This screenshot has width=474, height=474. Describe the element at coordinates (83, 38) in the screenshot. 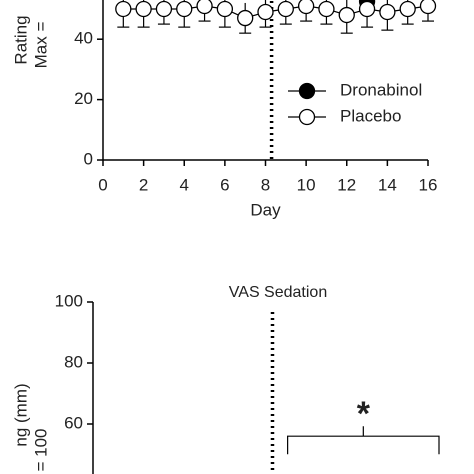

I see `y-tick-label: 40` at that location.